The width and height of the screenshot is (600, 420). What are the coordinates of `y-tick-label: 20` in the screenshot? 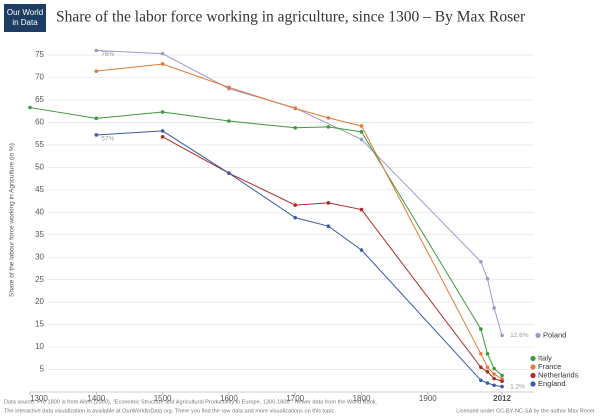 It's located at (39, 301).